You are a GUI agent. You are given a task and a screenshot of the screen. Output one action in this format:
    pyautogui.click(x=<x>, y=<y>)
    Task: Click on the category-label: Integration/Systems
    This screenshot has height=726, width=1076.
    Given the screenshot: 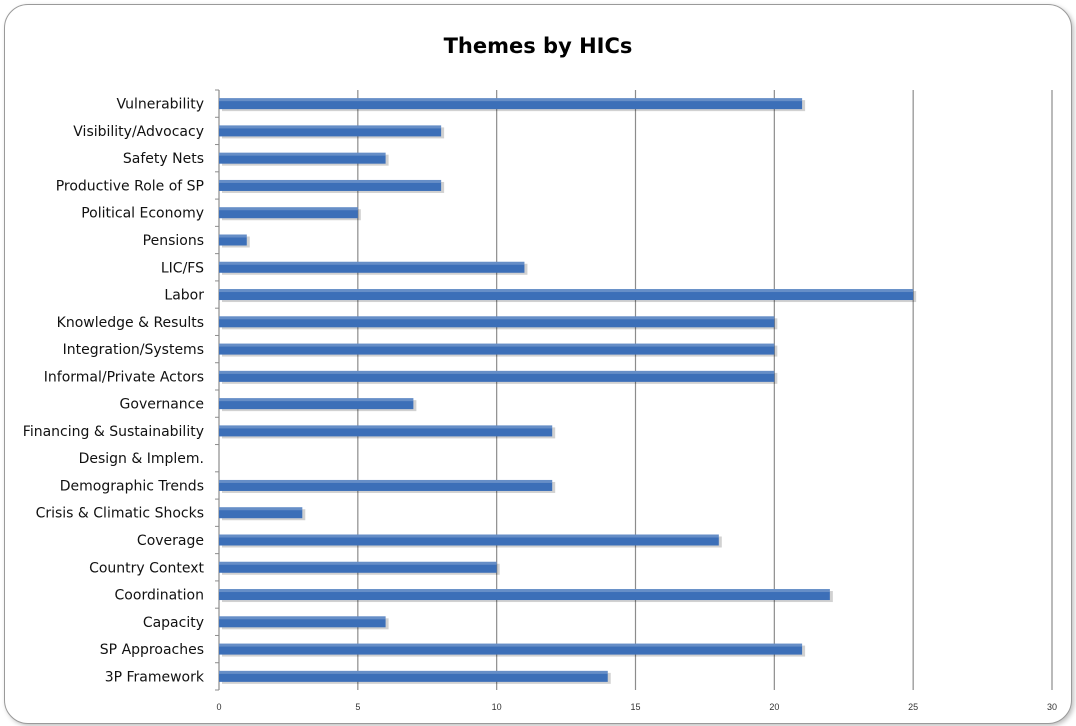 What is the action you would take?
    pyautogui.click(x=133, y=350)
    